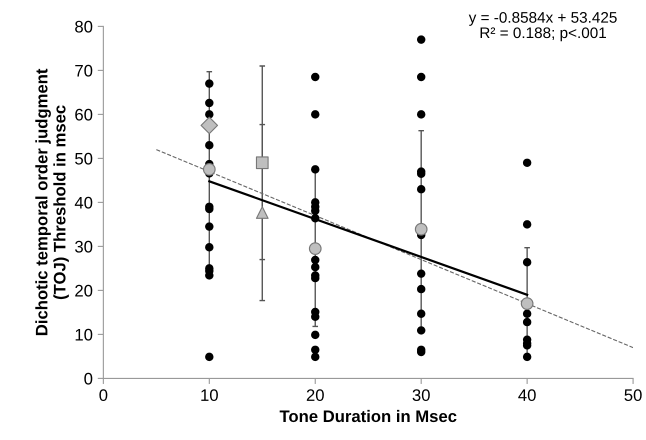  What do you see at coordinates (83, 26) in the screenshot?
I see `y-tick-label: 80` at bounding box center [83, 26].